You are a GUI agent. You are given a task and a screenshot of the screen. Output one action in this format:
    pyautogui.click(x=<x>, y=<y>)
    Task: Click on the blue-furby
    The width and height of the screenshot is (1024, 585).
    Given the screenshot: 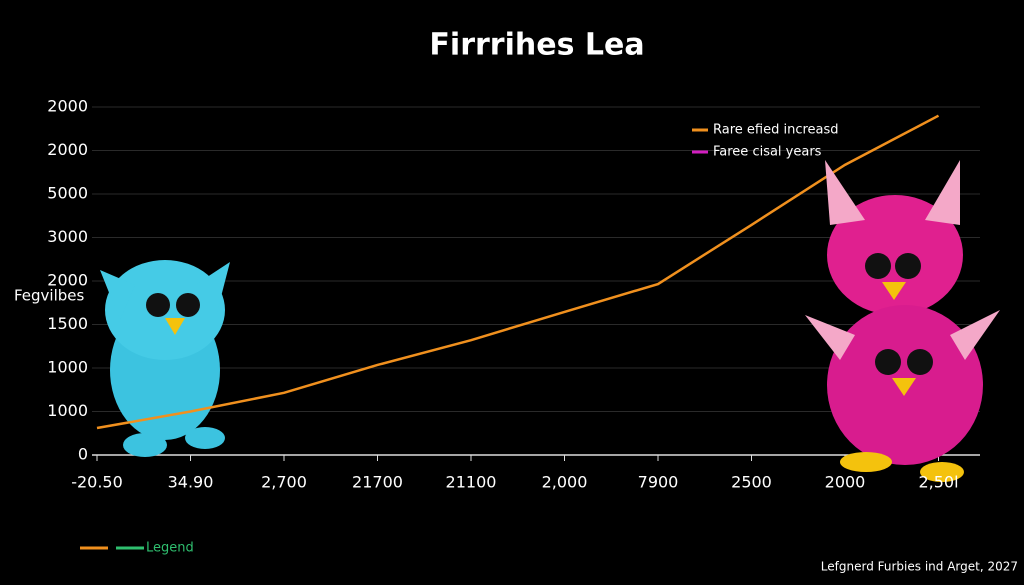 What is the action you would take?
    pyautogui.click(x=165, y=358)
    